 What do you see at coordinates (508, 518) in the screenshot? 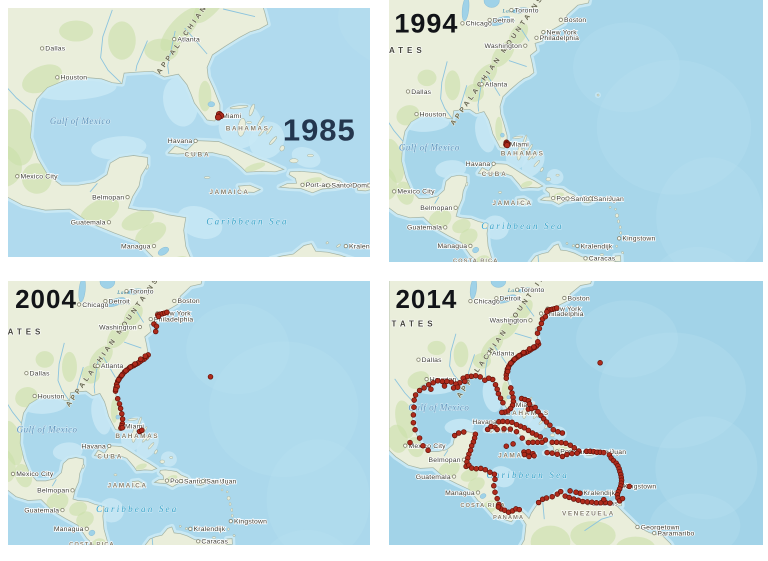
I see `country-label-panama: PANAMA` at bounding box center [508, 518].